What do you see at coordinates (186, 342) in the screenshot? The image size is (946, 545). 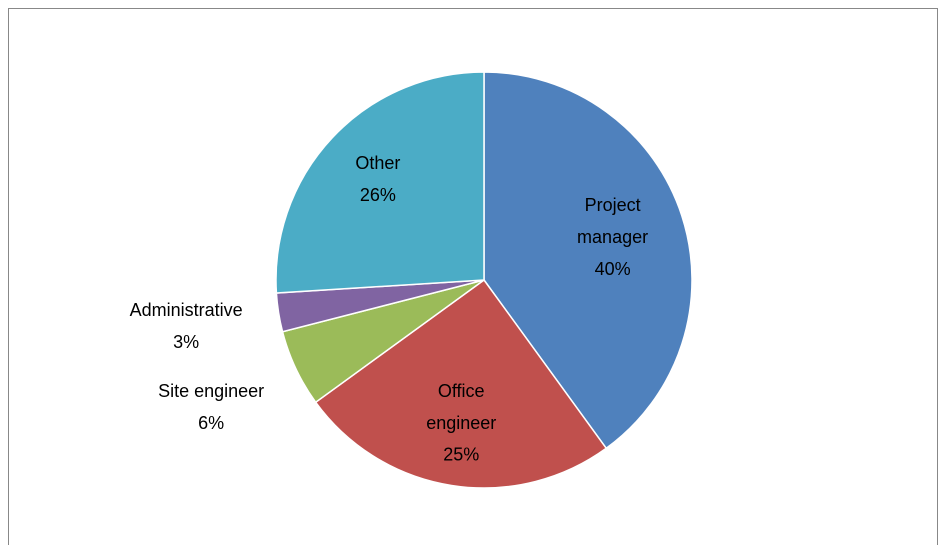 I see `value-label: 3%` at bounding box center [186, 342].